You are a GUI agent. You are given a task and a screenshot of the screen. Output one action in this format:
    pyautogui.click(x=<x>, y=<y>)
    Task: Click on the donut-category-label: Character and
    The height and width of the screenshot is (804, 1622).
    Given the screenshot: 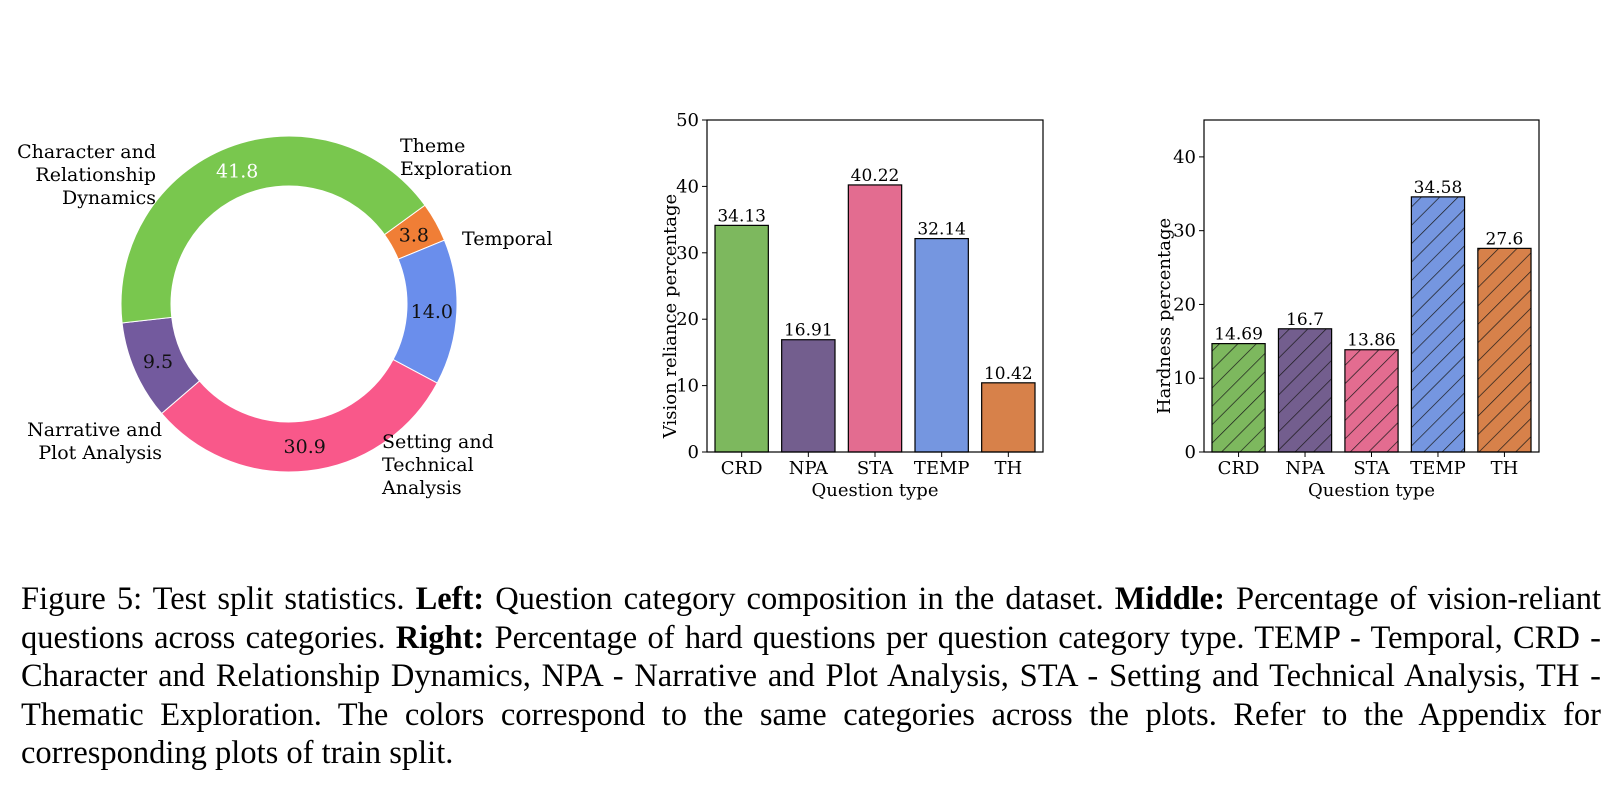 What is the action you would take?
    pyautogui.click(x=86, y=152)
    